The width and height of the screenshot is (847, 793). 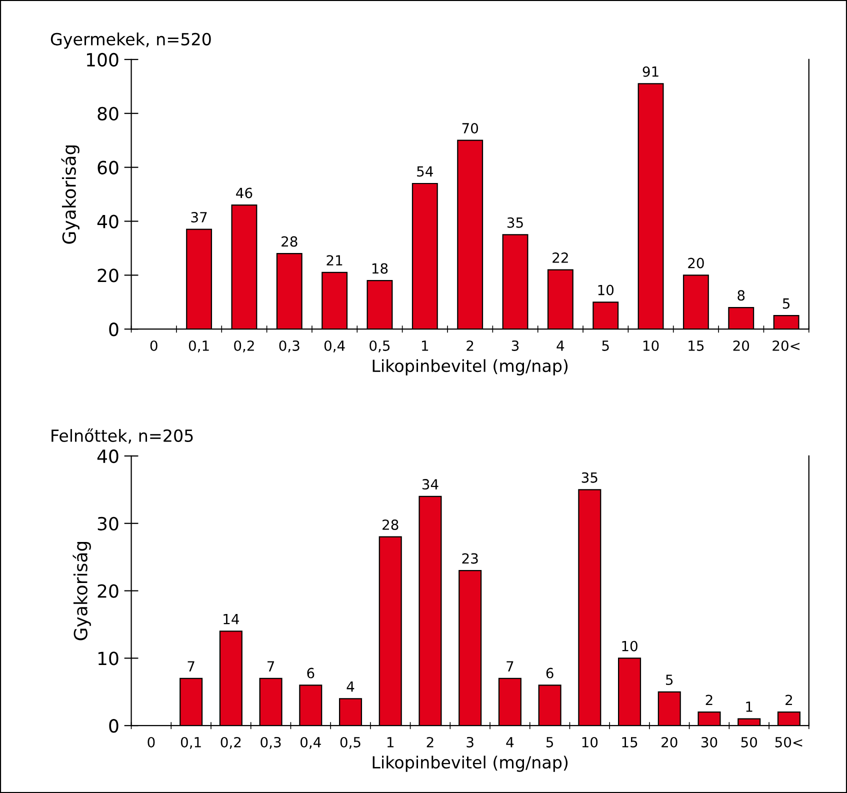 What do you see at coordinates (244, 193) in the screenshot?
I see `data-label: 46` at bounding box center [244, 193].